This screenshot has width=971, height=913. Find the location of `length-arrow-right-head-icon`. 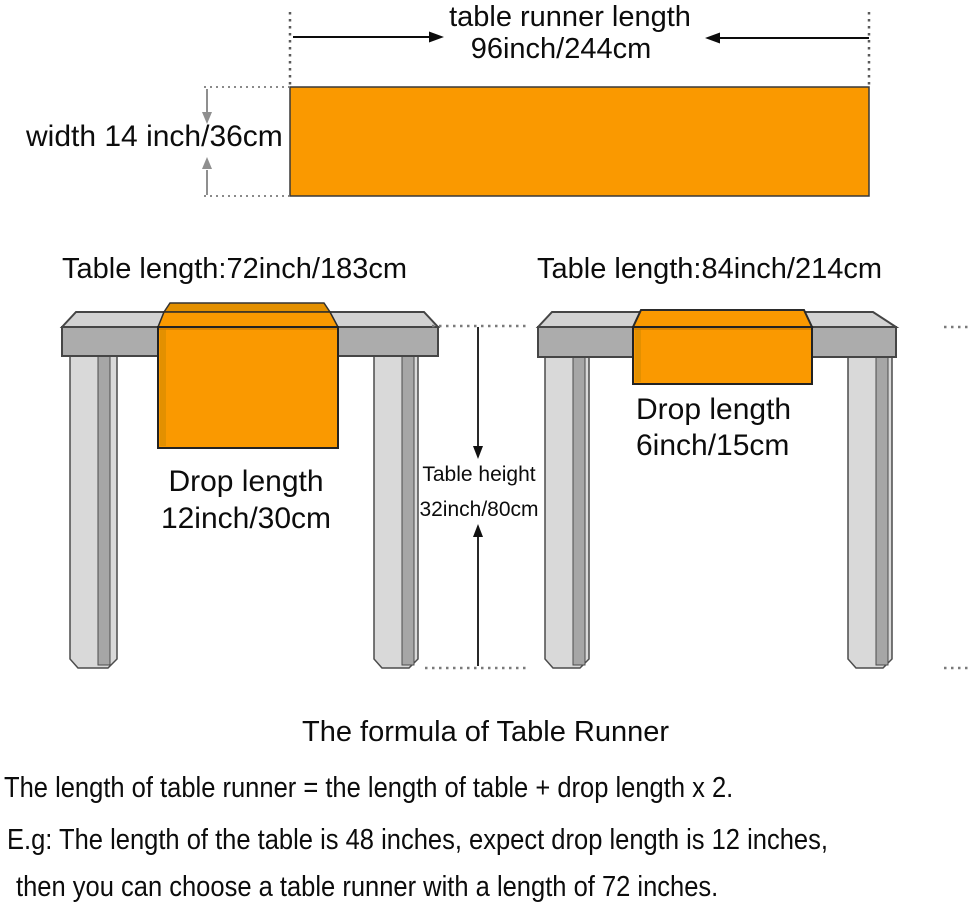

length-arrow-right-head-icon is located at coordinates (712, 38).